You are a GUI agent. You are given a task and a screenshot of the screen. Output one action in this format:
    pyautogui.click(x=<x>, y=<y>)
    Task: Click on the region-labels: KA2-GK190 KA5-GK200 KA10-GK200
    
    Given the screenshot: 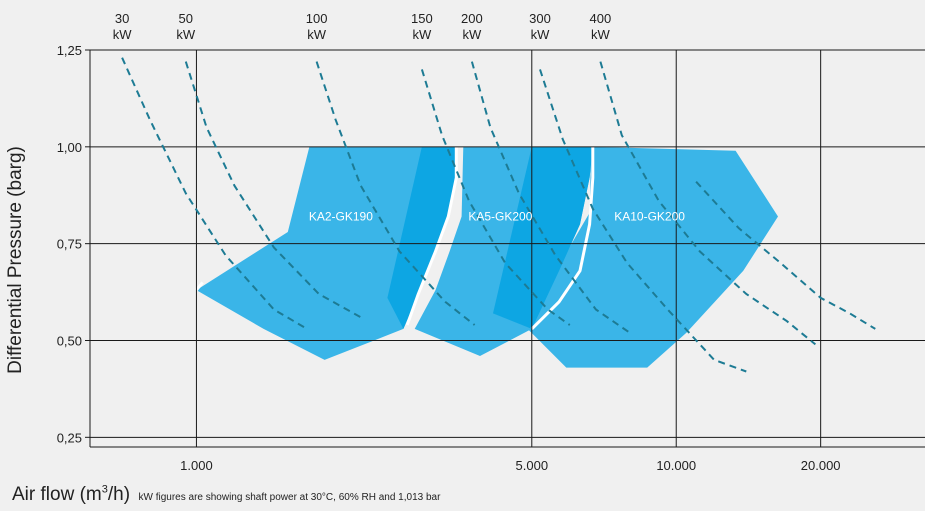 What is the action you would take?
    pyautogui.click(x=497, y=217)
    